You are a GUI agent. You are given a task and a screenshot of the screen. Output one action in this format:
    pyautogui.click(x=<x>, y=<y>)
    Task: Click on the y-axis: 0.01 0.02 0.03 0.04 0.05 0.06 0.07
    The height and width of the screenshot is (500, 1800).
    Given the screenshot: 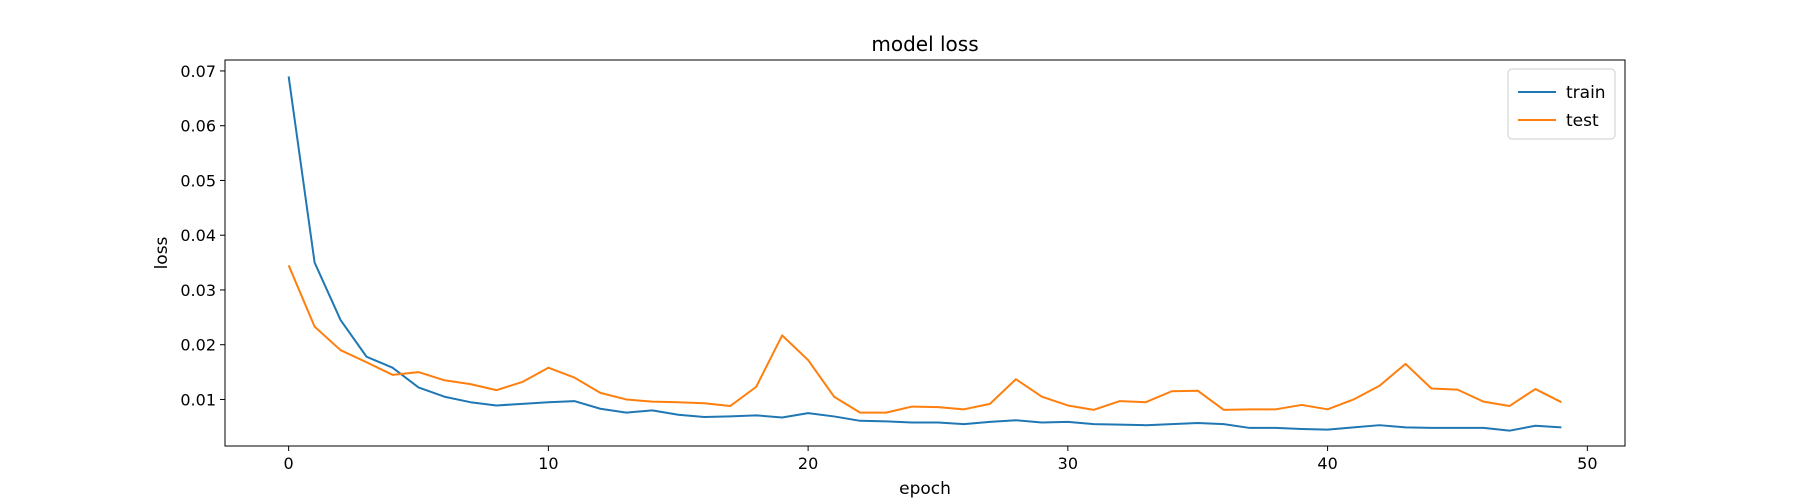 What is the action you would take?
    pyautogui.click(x=202, y=235)
    